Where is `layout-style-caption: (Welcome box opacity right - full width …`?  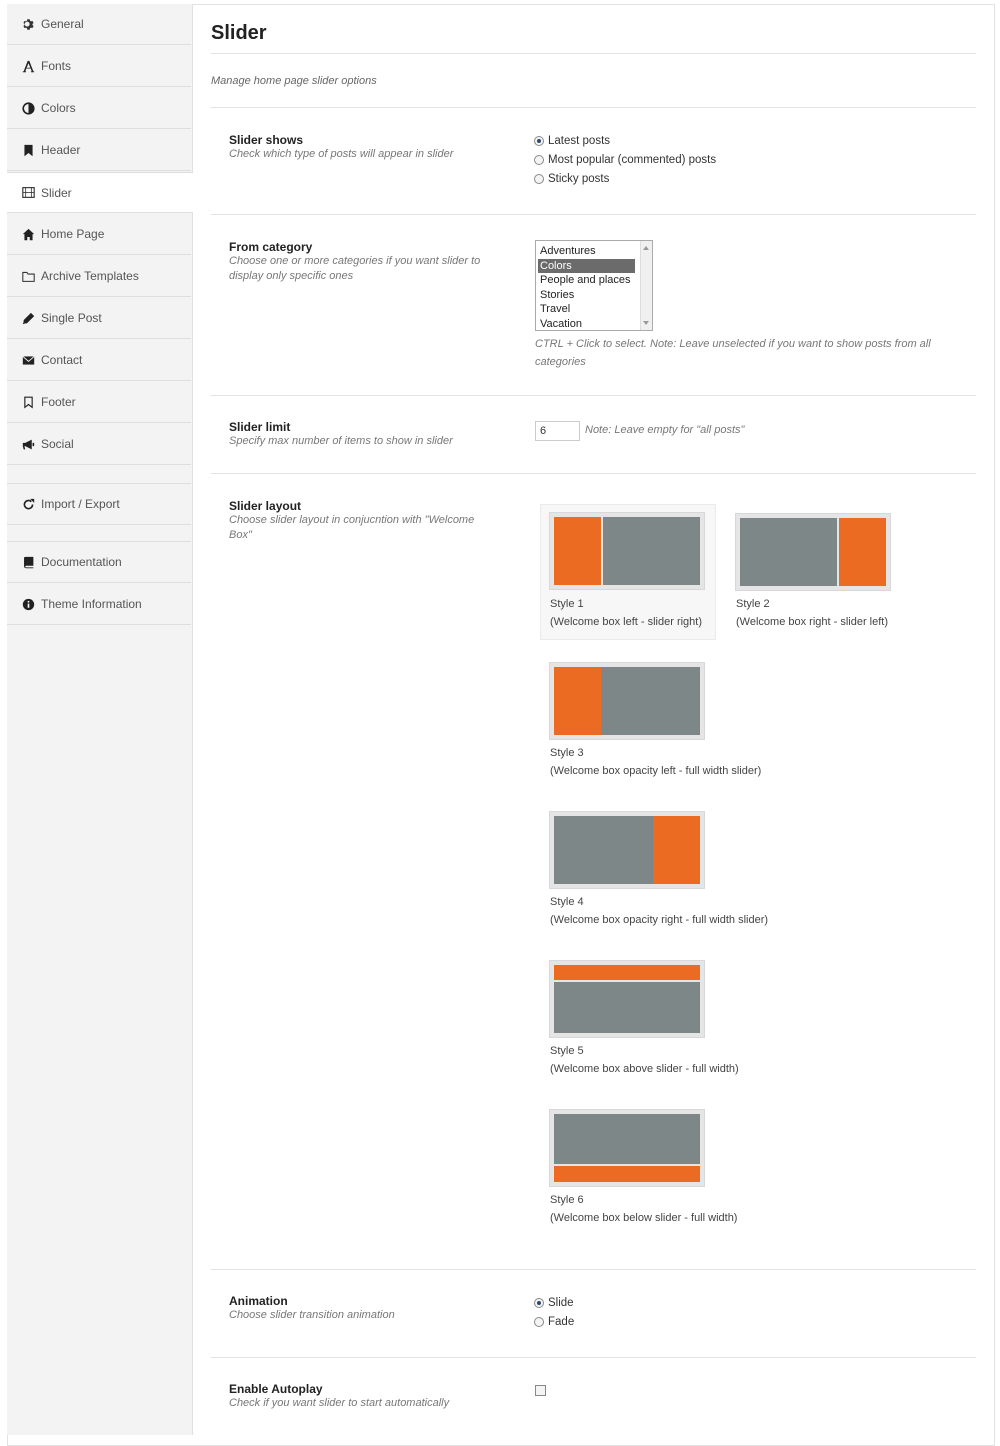
layout-style-caption: (Welcome box opacity right - full width … is located at coordinates (659, 920).